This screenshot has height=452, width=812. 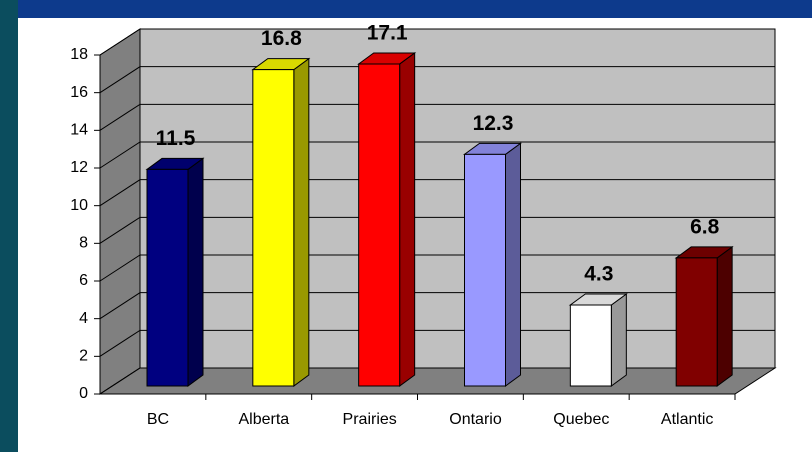 I want to click on y-tick-label: 4, so click(x=83, y=318).